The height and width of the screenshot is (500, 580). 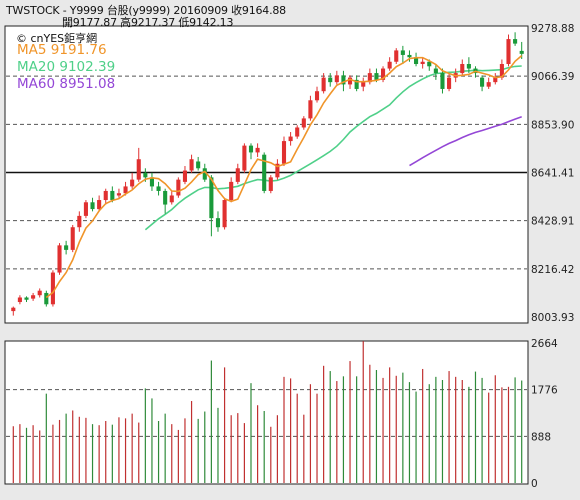 What do you see at coordinates (544, 414) in the screenshot?
I see `volume-axis-ticks: 2664 1776 888 0` at bounding box center [544, 414].